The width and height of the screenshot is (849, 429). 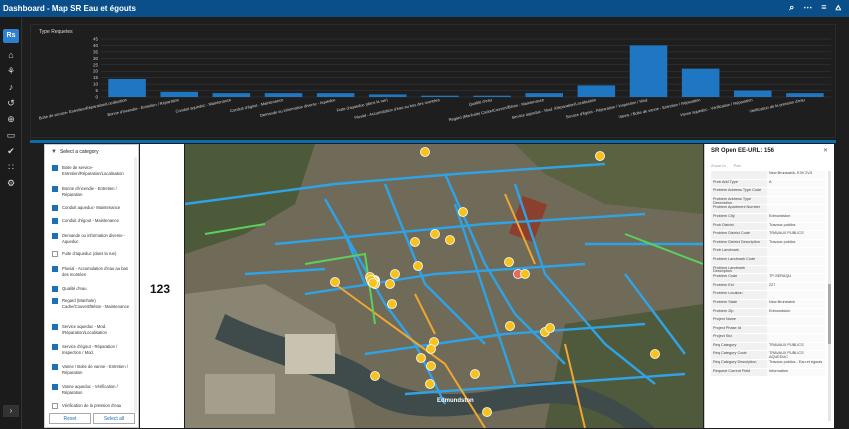 I want to click on check-icon: ✔, so click(x=11, y=151).